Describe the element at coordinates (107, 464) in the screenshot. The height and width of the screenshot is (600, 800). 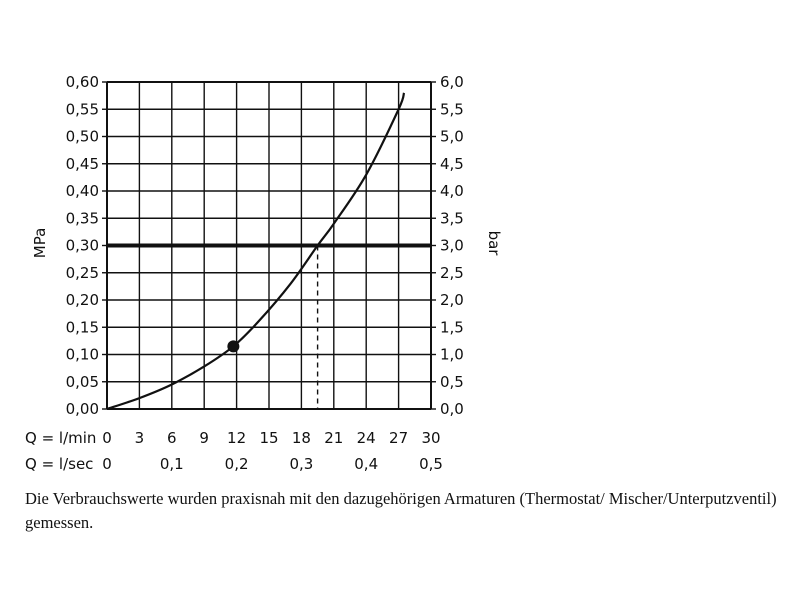
I see `x-lsec-tick-label: 0` at that location.